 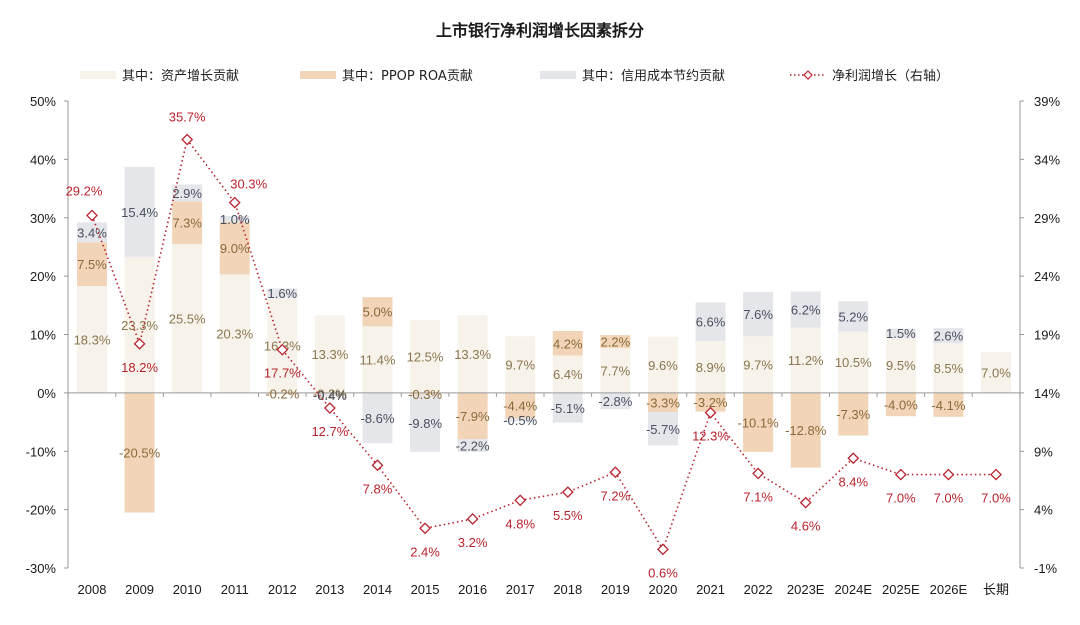 I want to click on right-tick-label: 24%, so click(x=1047, y=276).